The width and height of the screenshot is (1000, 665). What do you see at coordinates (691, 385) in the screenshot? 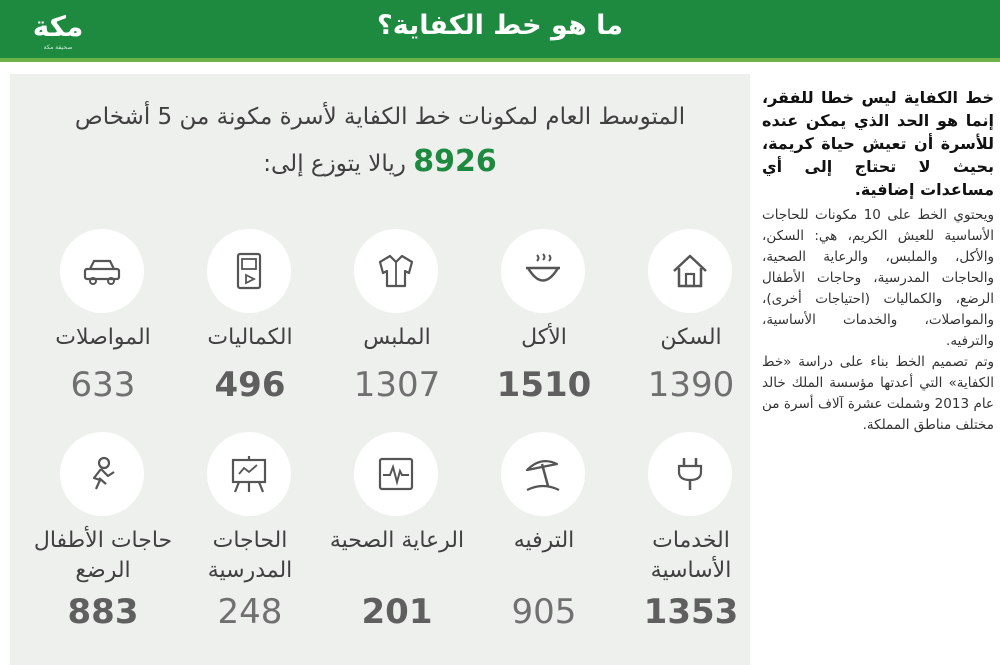
I see `item-value: 1390` at bounding box center [691, 385].